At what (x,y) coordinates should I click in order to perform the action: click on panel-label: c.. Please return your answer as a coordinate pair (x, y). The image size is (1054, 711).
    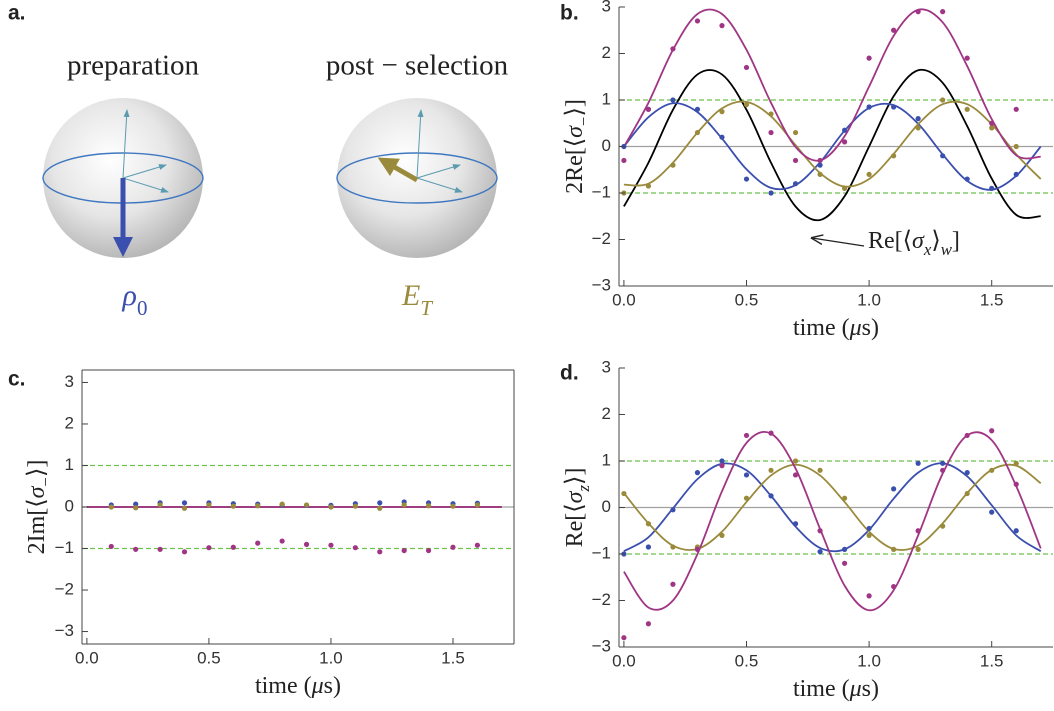
    Looking at the image, I should click on (17, 379).